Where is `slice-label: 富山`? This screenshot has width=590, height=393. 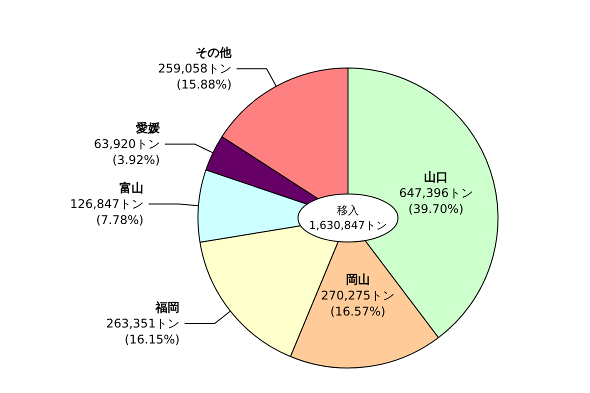 slice-label: 富山 is located at coordinates (132, 188).